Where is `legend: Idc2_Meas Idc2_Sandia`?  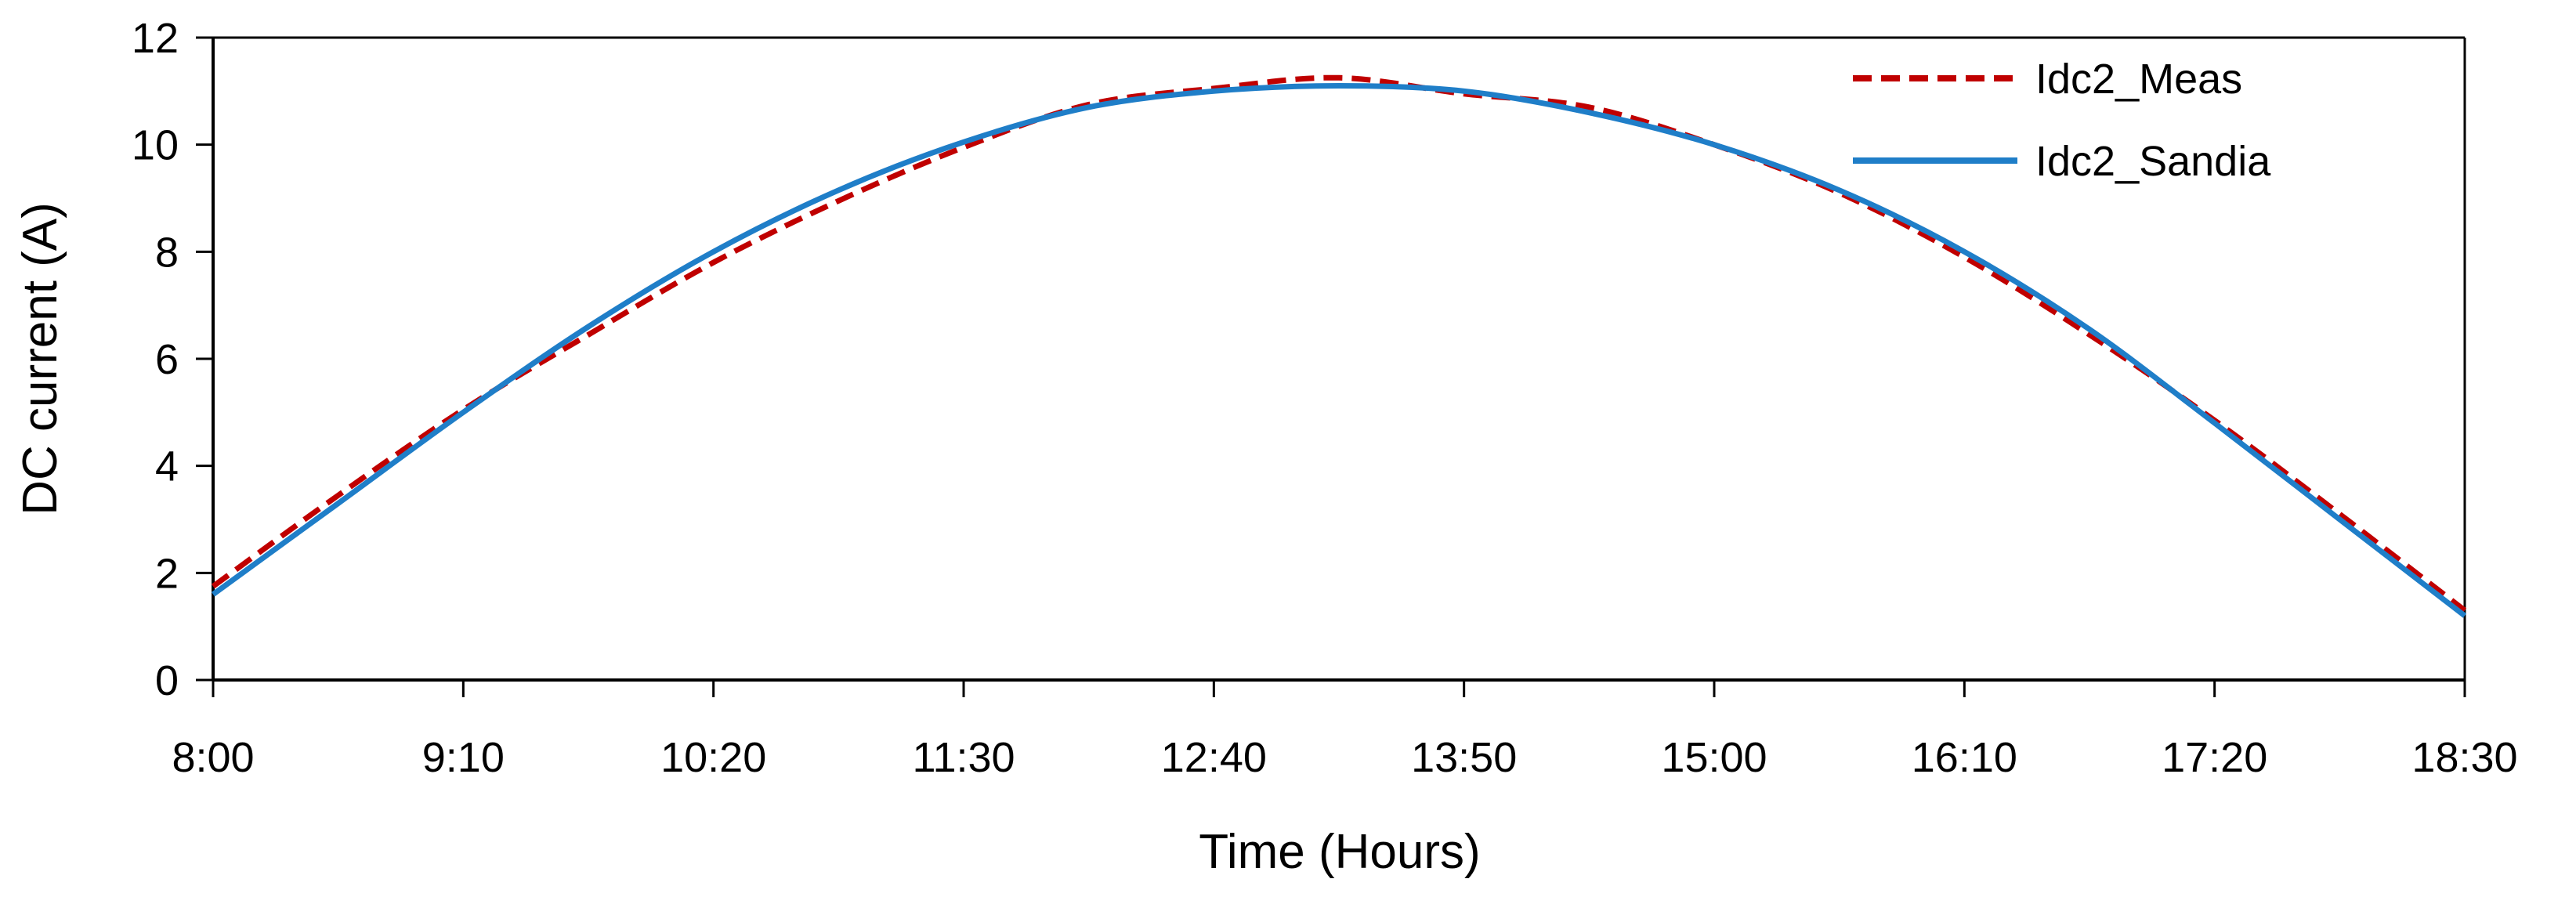
legend: Idc2_Meas Idc2_Sandia is located at coordinates (2062, 120).